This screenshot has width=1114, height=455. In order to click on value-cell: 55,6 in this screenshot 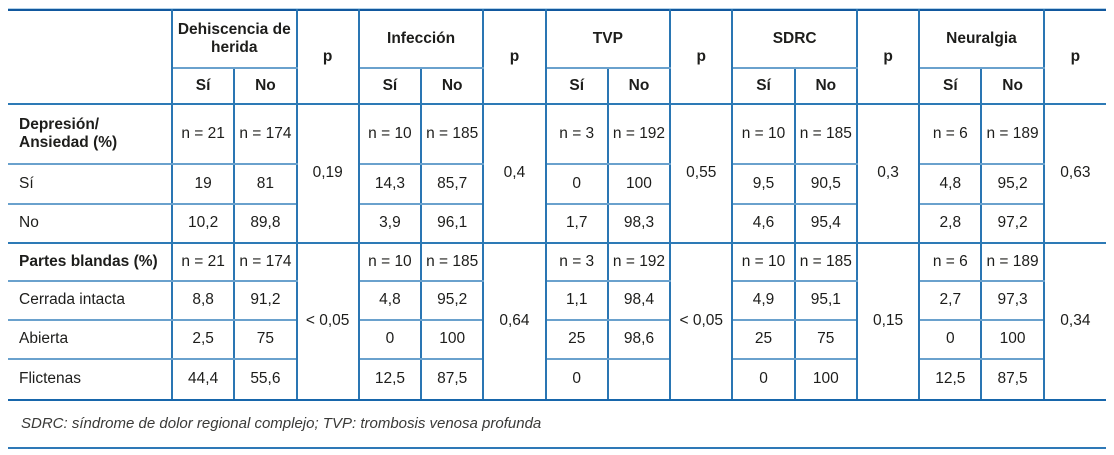, I will do `click(265, 380)`.